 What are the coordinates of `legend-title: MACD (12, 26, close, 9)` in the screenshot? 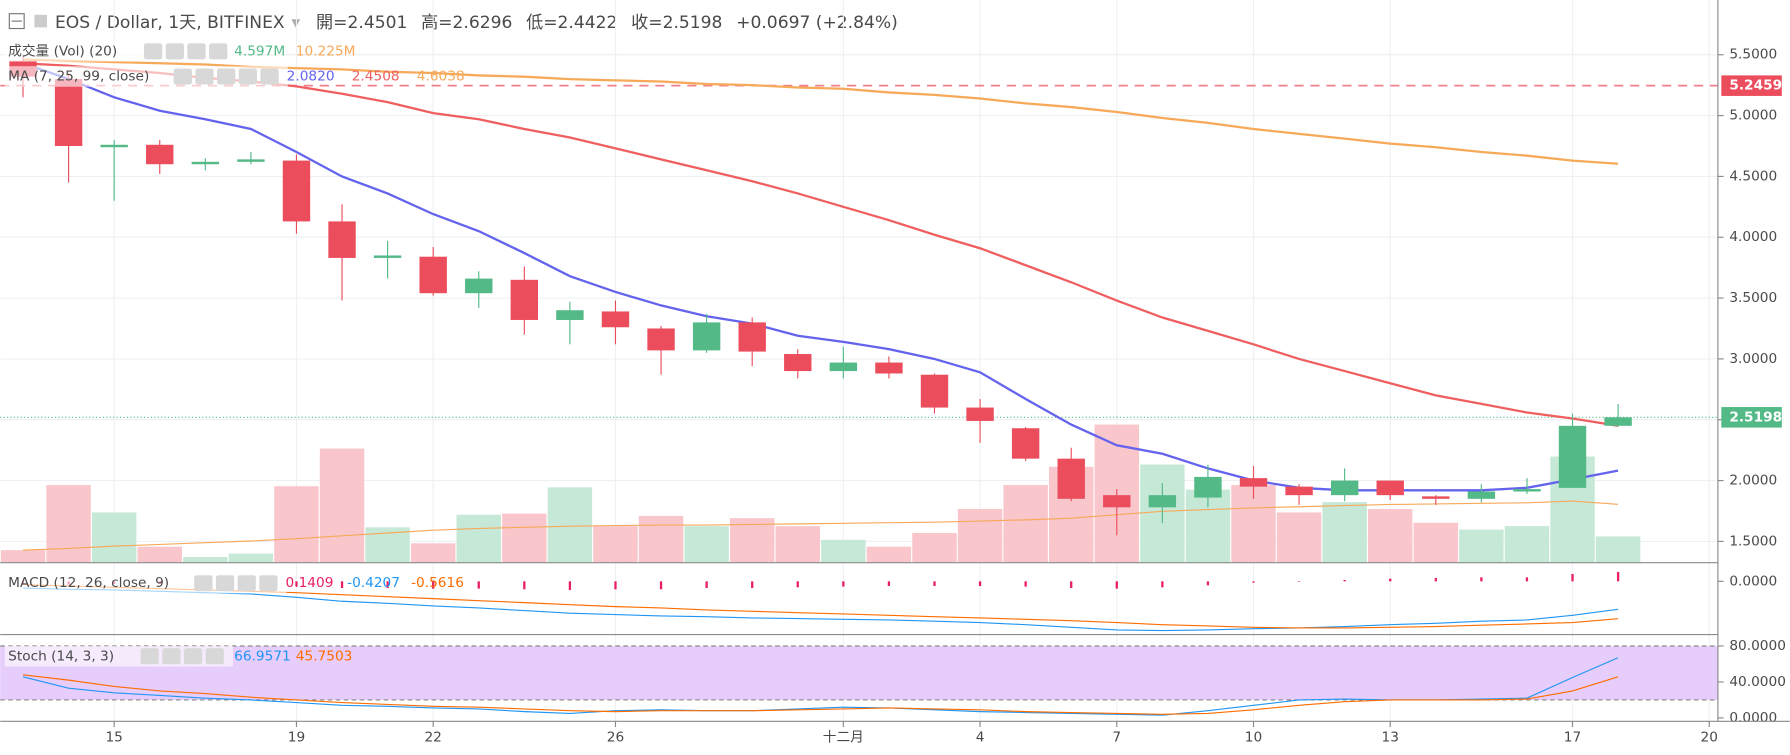 It's located at (88, 583).